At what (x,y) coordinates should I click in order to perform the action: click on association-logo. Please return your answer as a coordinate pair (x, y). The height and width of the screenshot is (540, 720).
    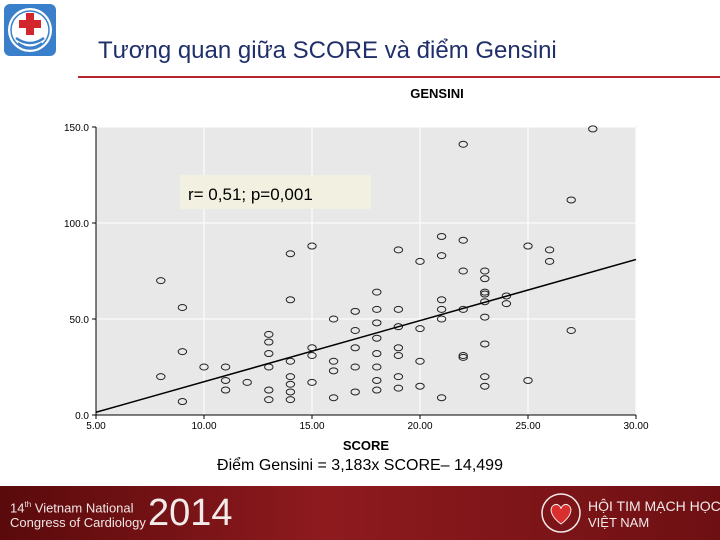
    Looking at the image, I should click on (30, 30).